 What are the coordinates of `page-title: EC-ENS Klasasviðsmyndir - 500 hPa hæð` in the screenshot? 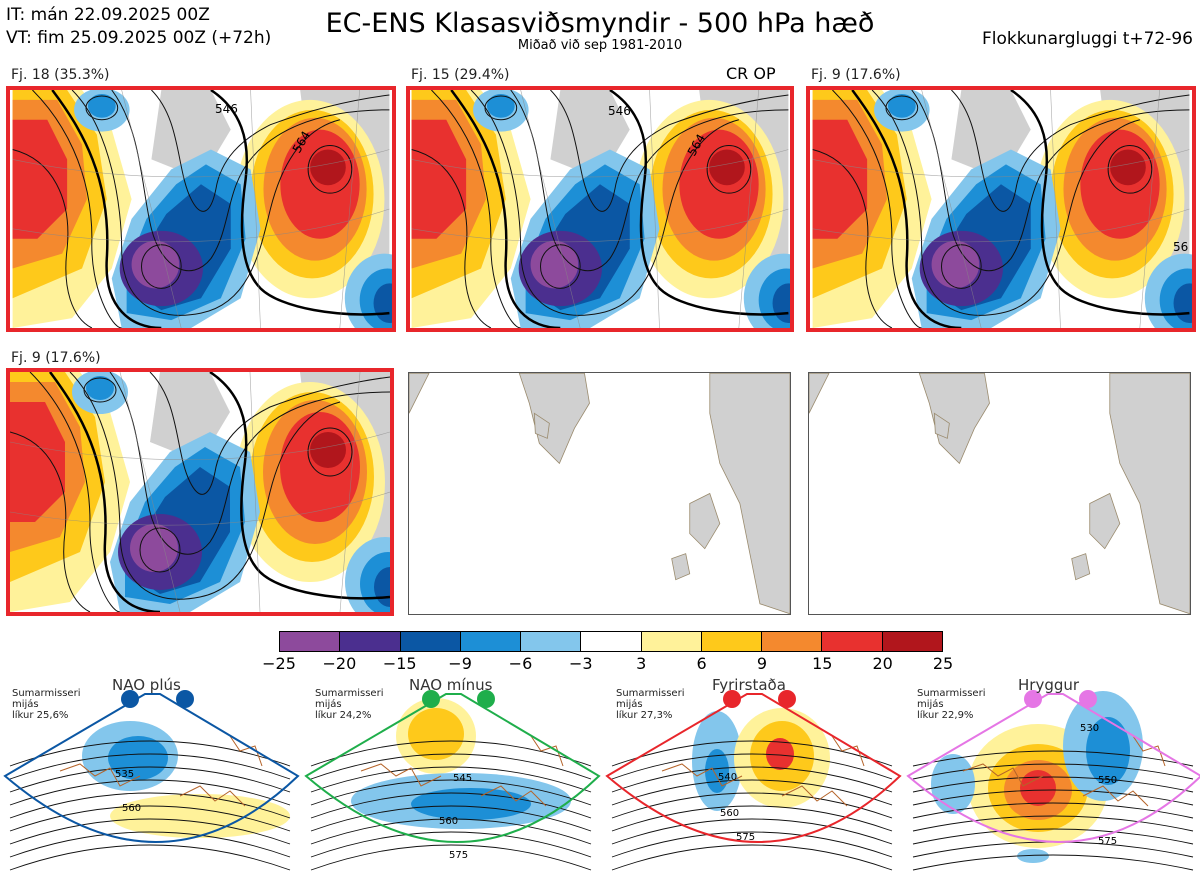 It's located at (600, 23).